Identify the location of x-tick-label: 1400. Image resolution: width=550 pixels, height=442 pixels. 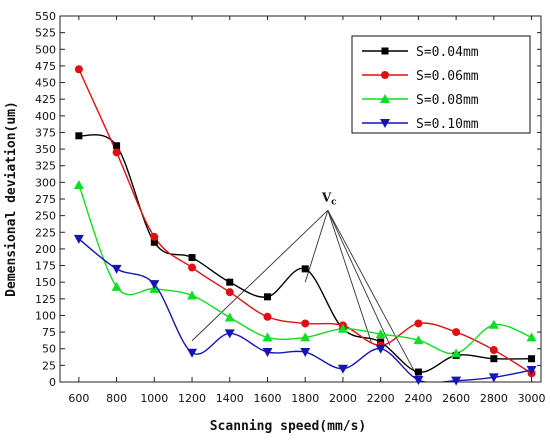
(230, 398).